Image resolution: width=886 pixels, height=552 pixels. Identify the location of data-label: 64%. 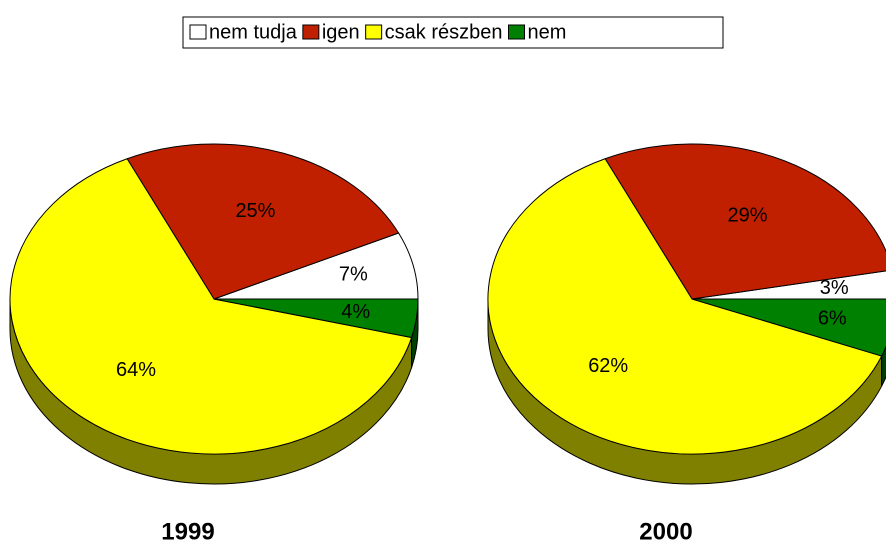
(136, 370).